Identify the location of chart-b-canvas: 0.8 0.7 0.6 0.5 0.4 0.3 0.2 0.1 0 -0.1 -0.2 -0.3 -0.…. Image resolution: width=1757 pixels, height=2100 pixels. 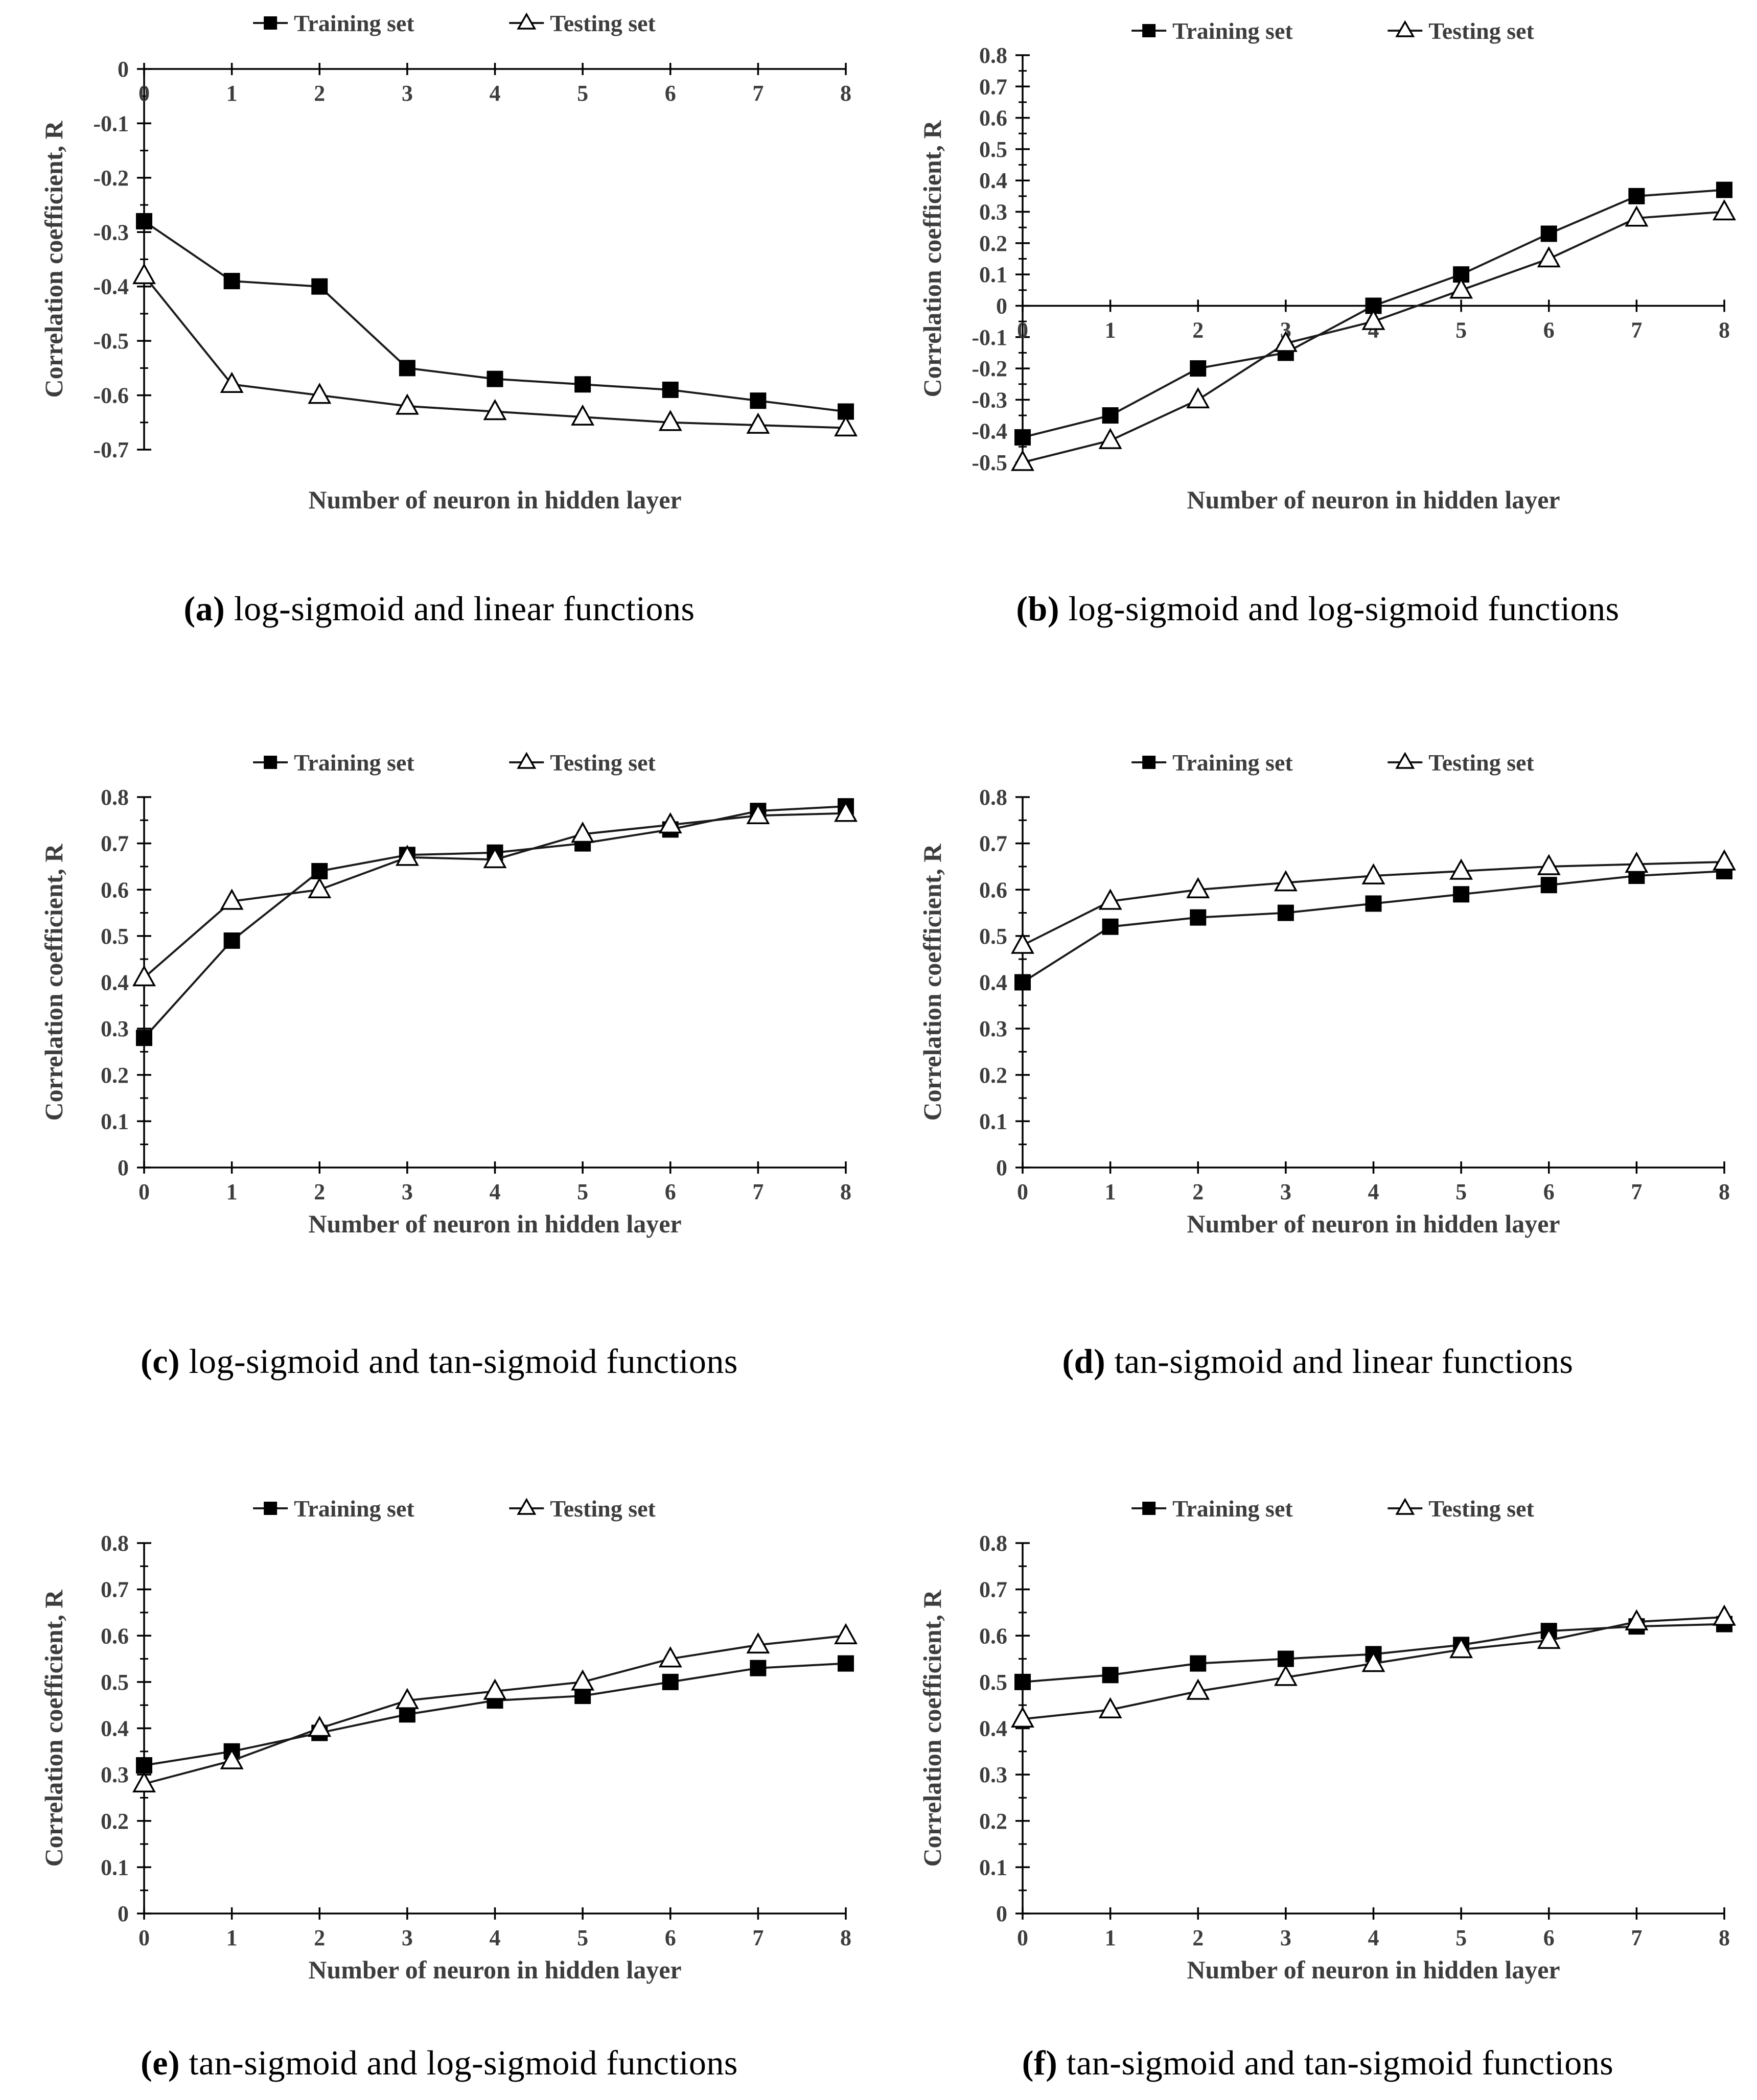
(1327, 266).